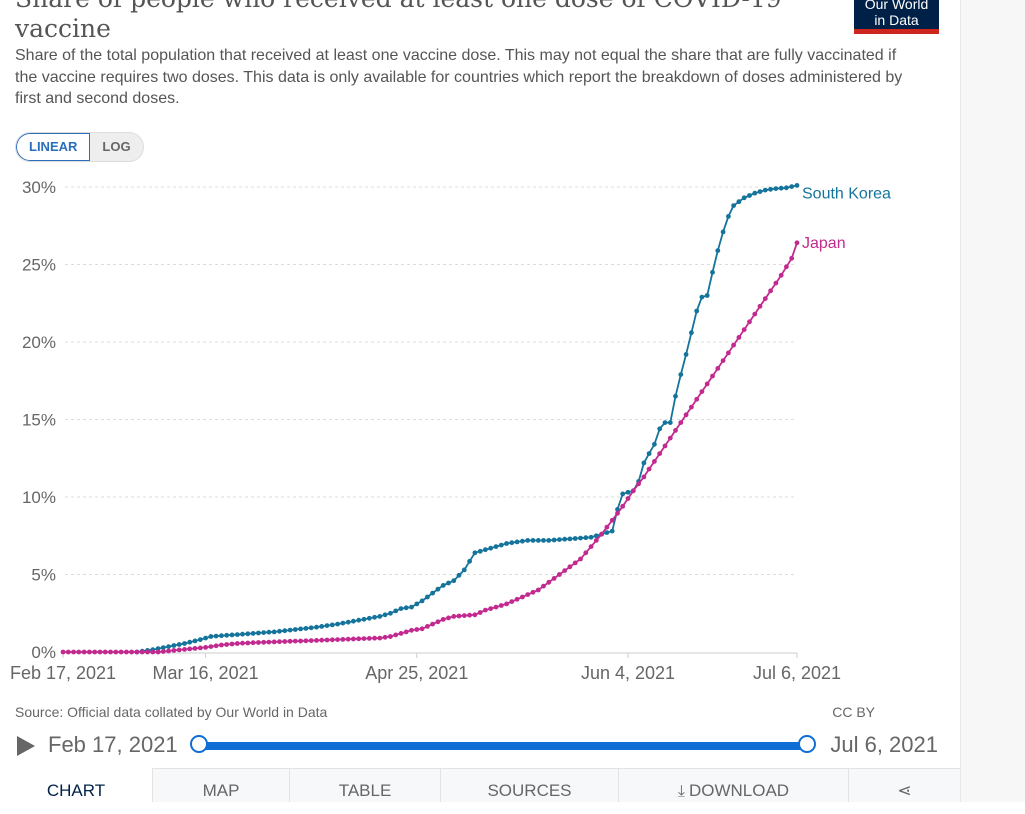 Image resolution: width=1025 pixels, height=814 pixels. What do you see at coordinates (807, 744) in the screenshot?
I see `timeline-end-handle` at bounding box center [807, 744].